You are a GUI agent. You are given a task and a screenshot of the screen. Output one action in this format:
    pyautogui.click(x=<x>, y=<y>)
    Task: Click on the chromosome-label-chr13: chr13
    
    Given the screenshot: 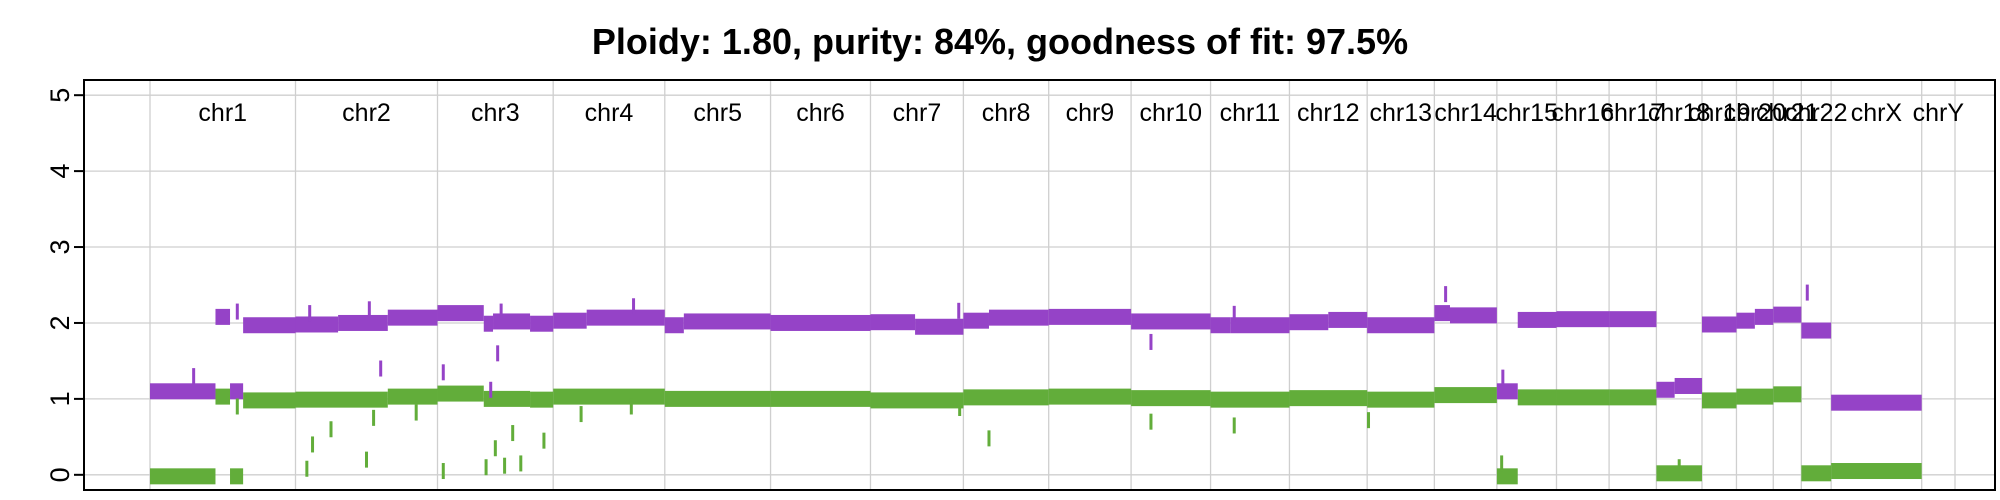 What is the action you would take?
    pyautogui.click(x=1400, y=113)
    